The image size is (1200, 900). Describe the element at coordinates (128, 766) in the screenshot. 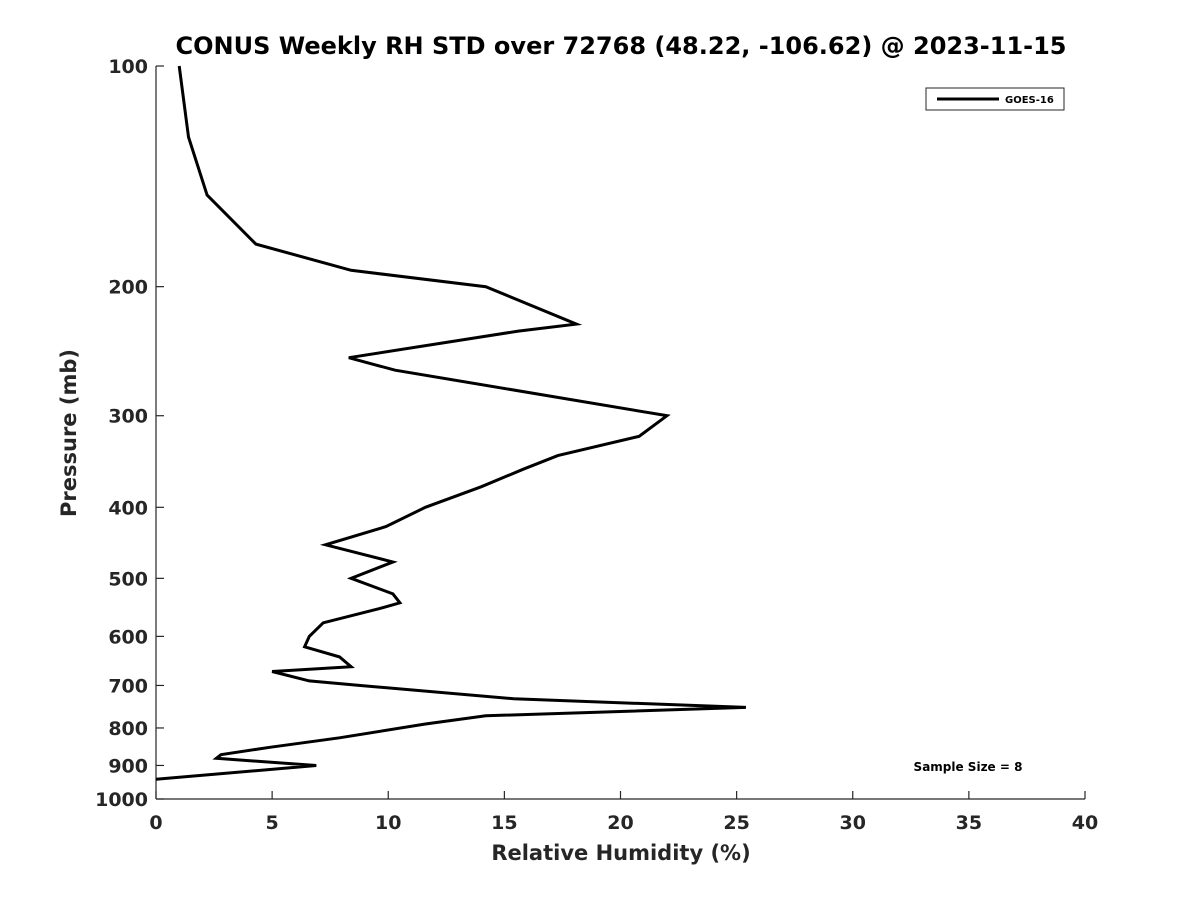

I see `y-tick-label-900: 900` at that location.